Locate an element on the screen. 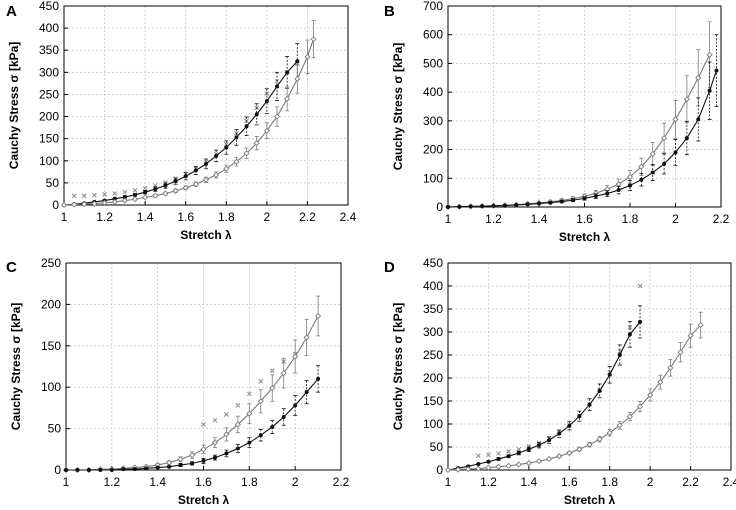 Image resolution: width=736 pixels, height=510 pixels. y-tick-label: 150 is located at coordinates (433, 401).